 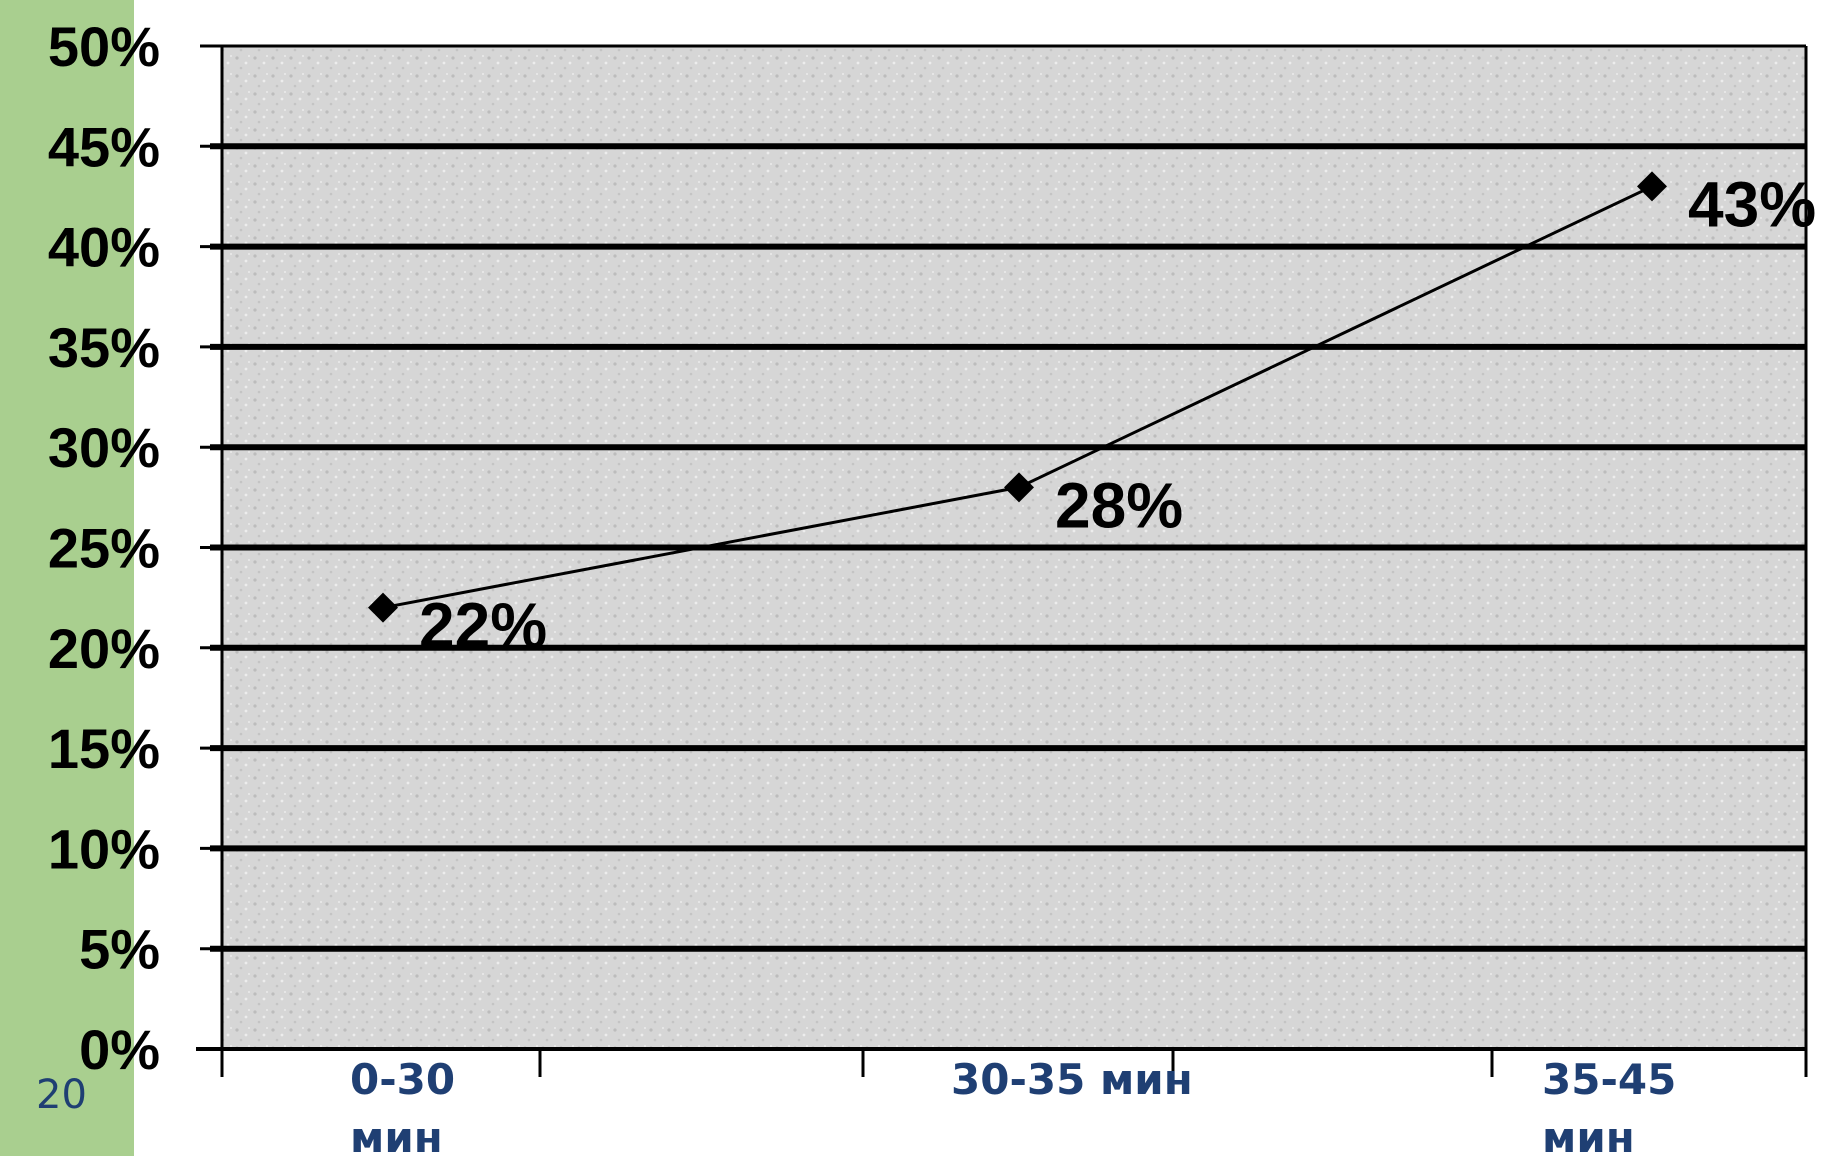 I want to click on y-tick-label: 10%, so click(x=104, y=848).